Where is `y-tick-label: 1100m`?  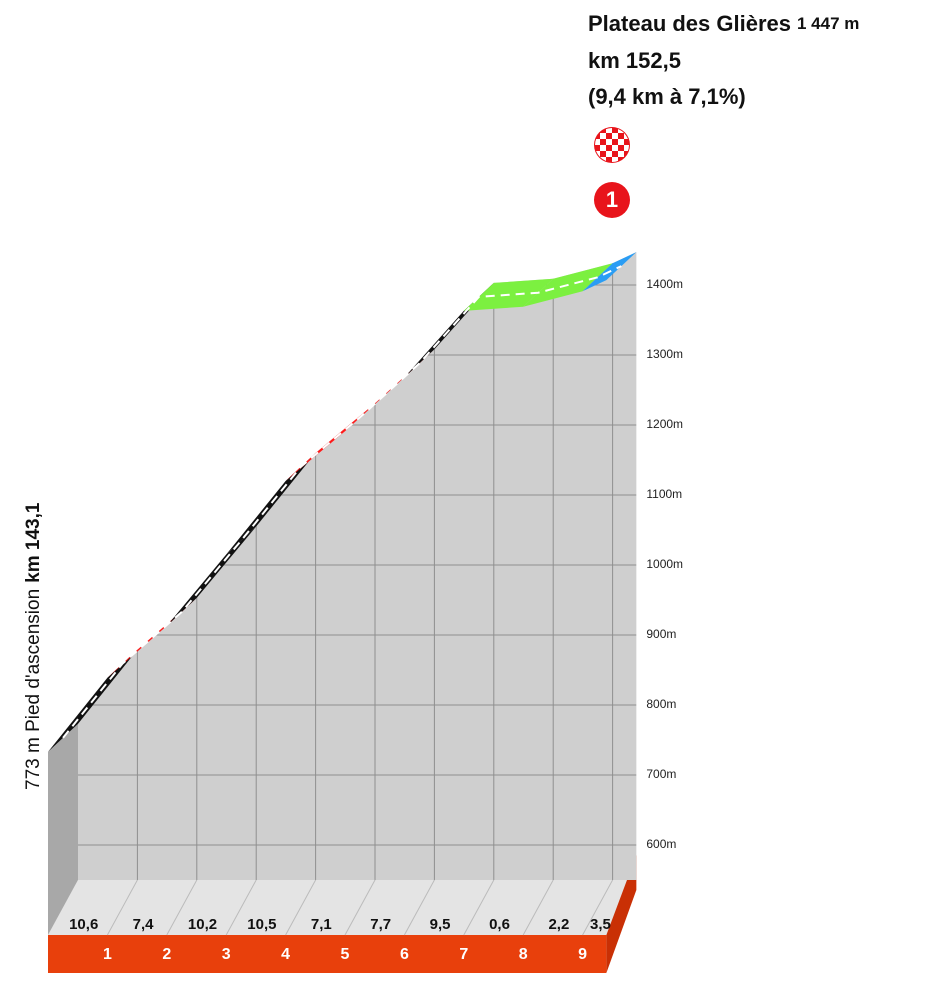 y-tick-label: 1100m is located at coordinates (664, 494).